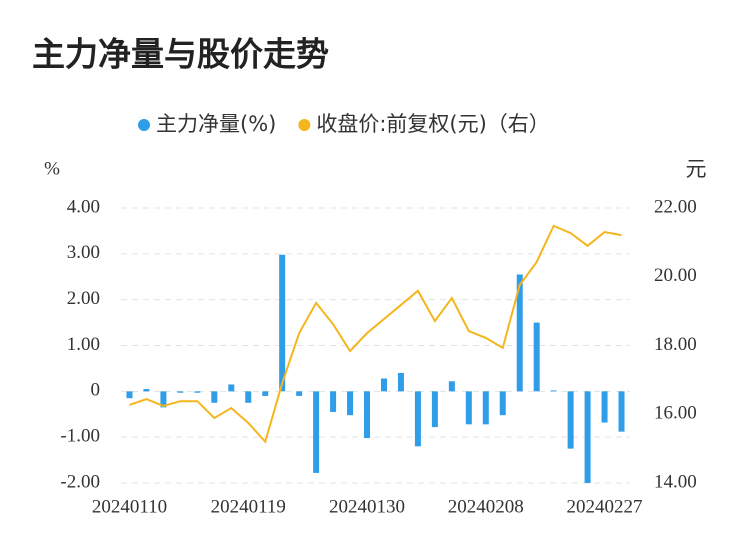 The image size is (750, 558). Describe the element at coordinates (83, 252) in the screenshot. I see `y-tick-label: 3.00` at that location.